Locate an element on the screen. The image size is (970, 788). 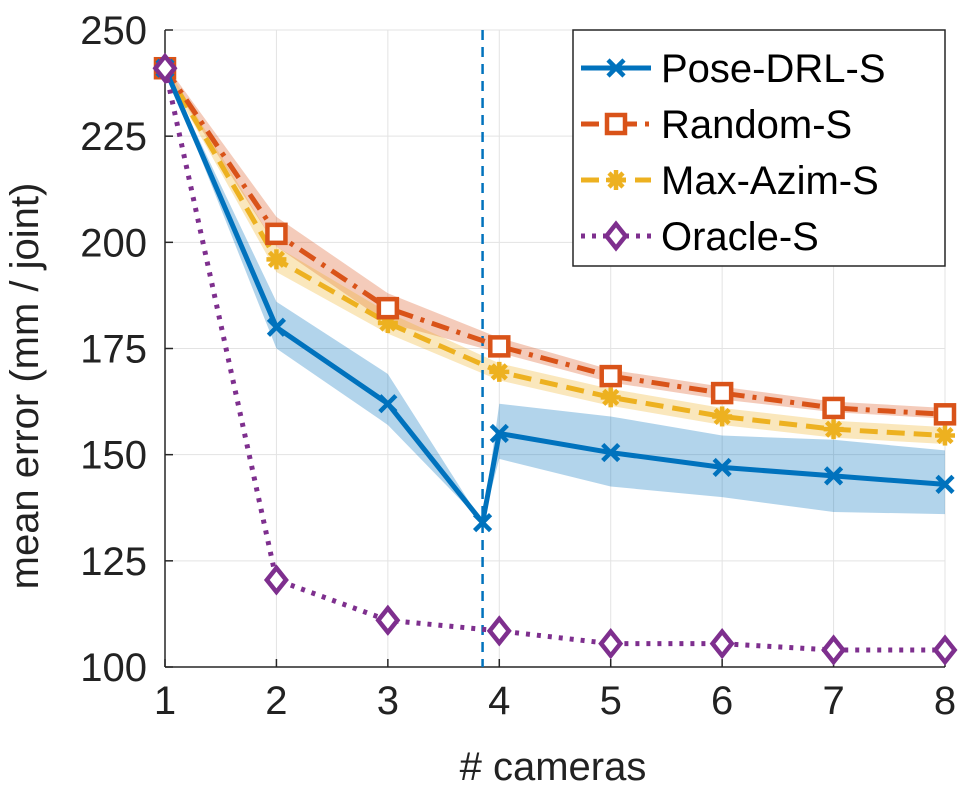
y-tick-label: 125 is located at coordinates (113, 562).